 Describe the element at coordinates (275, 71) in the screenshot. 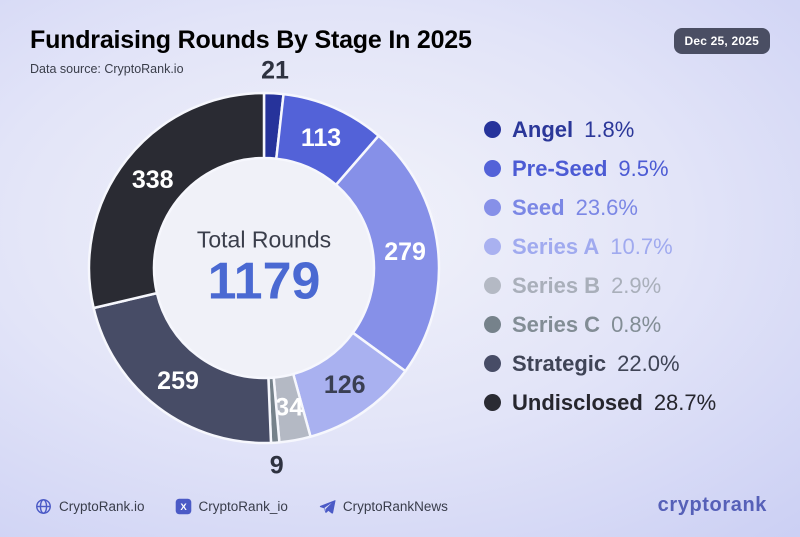

I see `donut-segment-value-angel: 21` at that location.